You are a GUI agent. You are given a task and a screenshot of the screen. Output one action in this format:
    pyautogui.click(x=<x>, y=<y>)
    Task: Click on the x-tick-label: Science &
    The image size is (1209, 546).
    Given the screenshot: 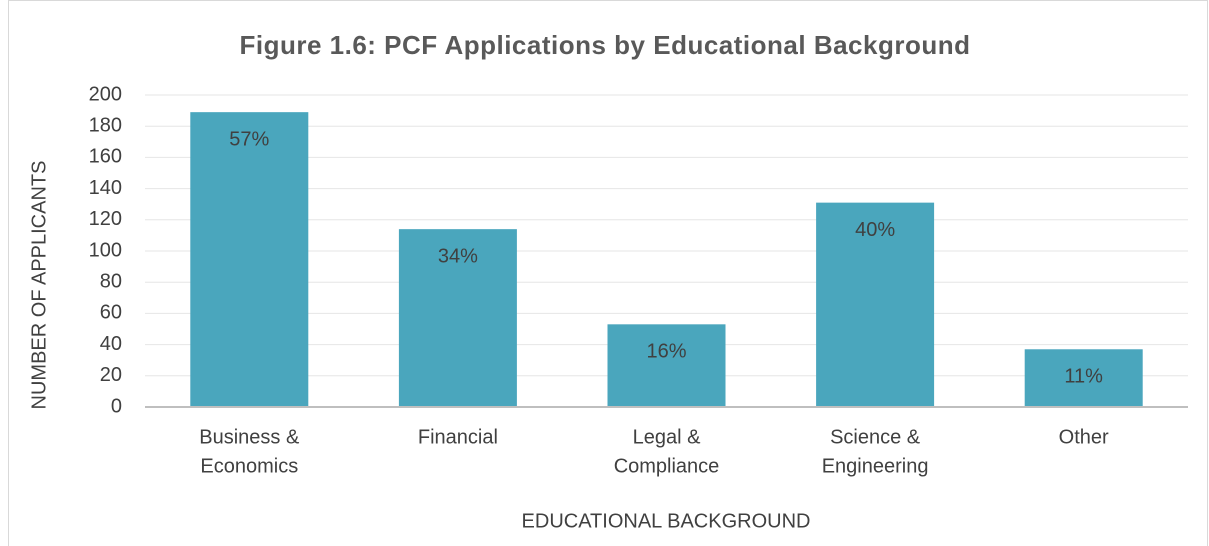 What is the action you would take?
    pyautogui.click(x=875, y=437)
    